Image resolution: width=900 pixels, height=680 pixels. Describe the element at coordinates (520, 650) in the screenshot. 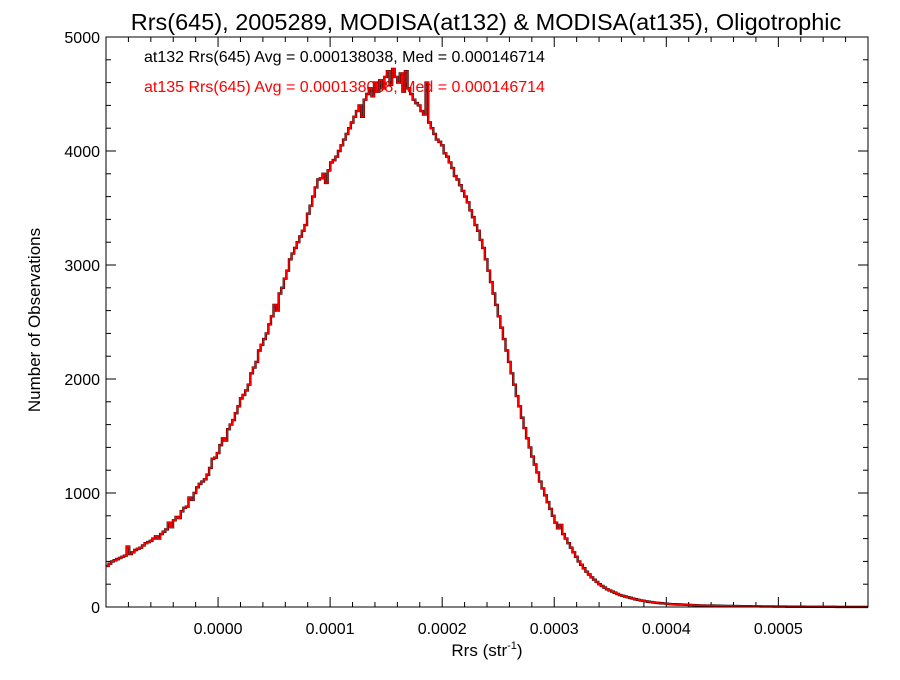

I see `x-axis-label-suffix: )` at that location.